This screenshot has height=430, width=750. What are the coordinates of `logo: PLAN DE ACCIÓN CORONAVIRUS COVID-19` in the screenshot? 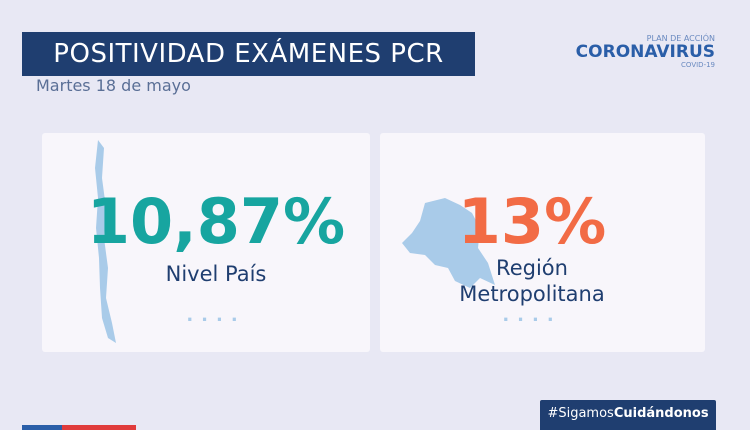 It's located at (645, 51).